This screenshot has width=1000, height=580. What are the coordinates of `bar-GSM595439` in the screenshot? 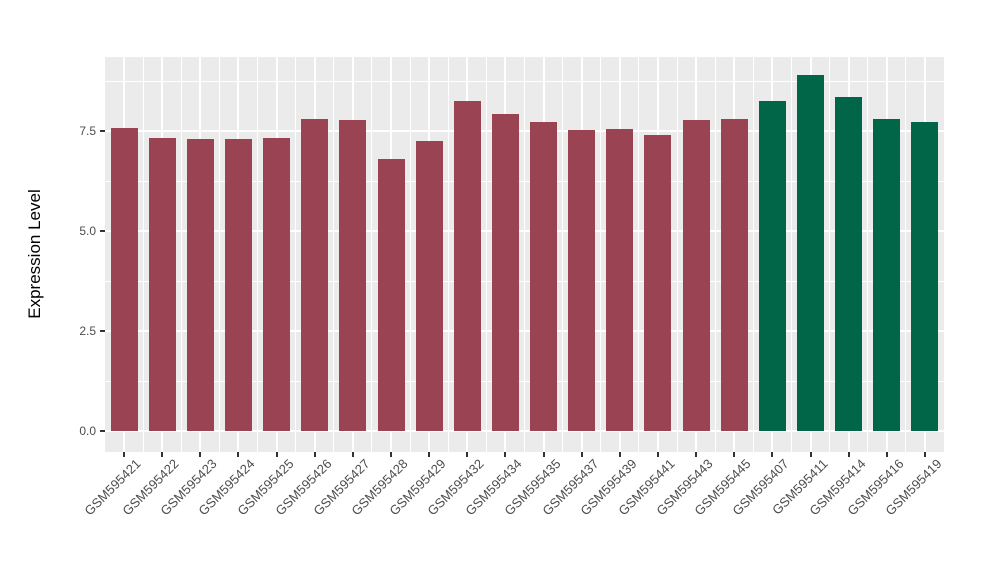 It's located at (620, 280).